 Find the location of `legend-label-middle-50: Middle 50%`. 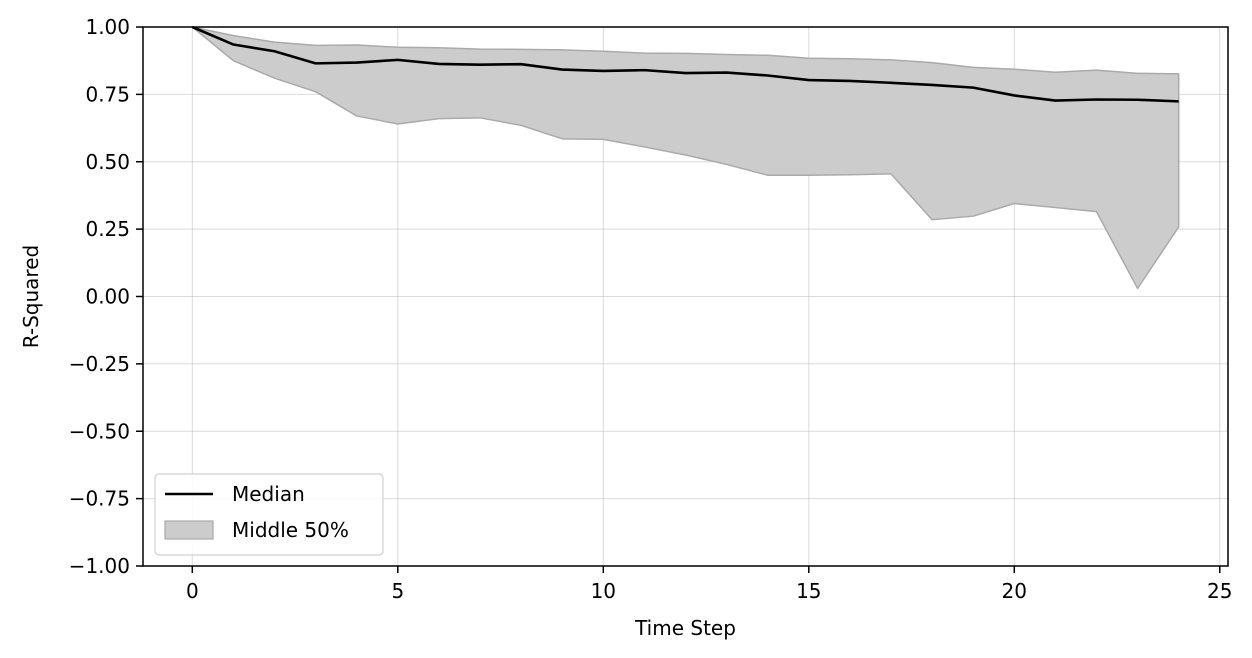

legend-label-middle-50: Middle 50% is located at coordinates (290, 530).